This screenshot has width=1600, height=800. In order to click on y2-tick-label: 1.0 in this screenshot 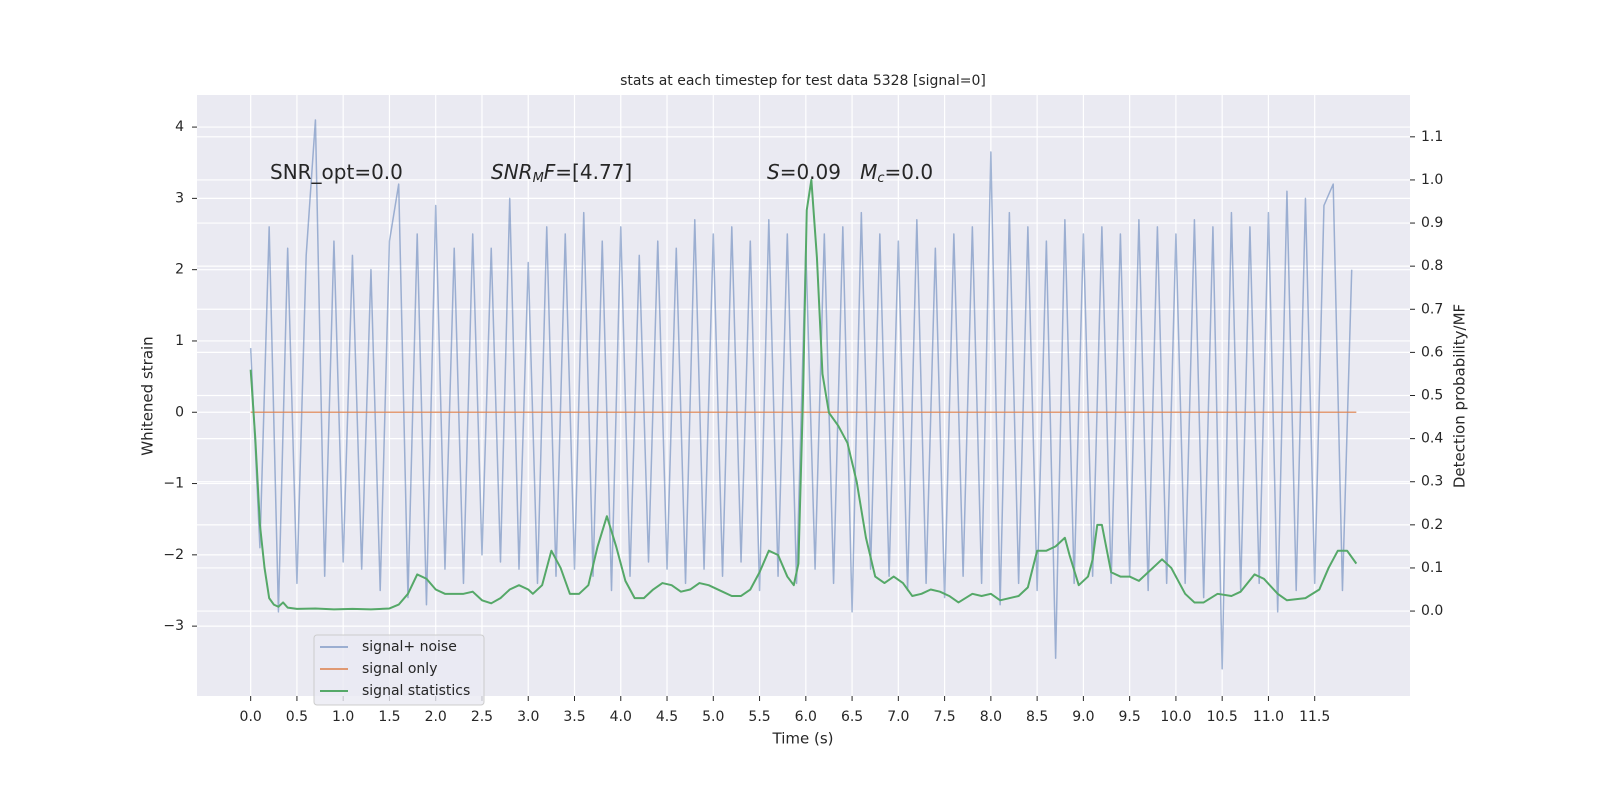, I will do `click(1432, 180)`.